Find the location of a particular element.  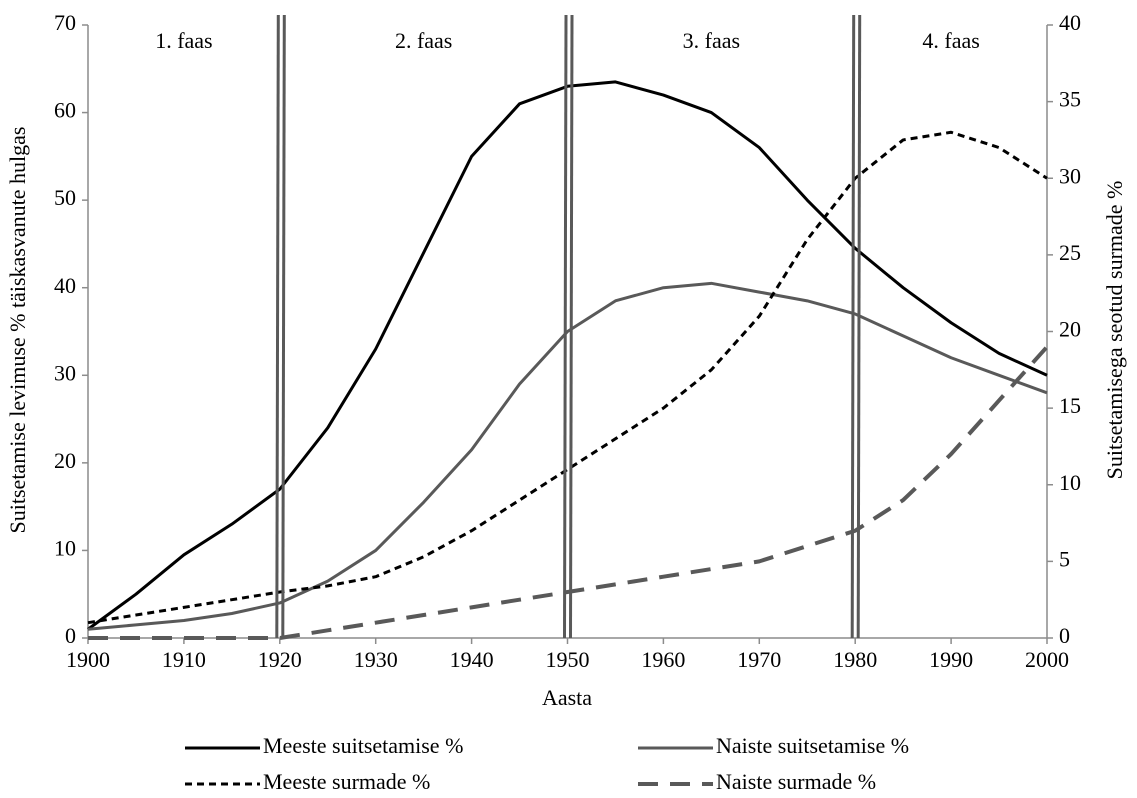

y2-tick-label: 0 is located at coordinates (1064, 635).